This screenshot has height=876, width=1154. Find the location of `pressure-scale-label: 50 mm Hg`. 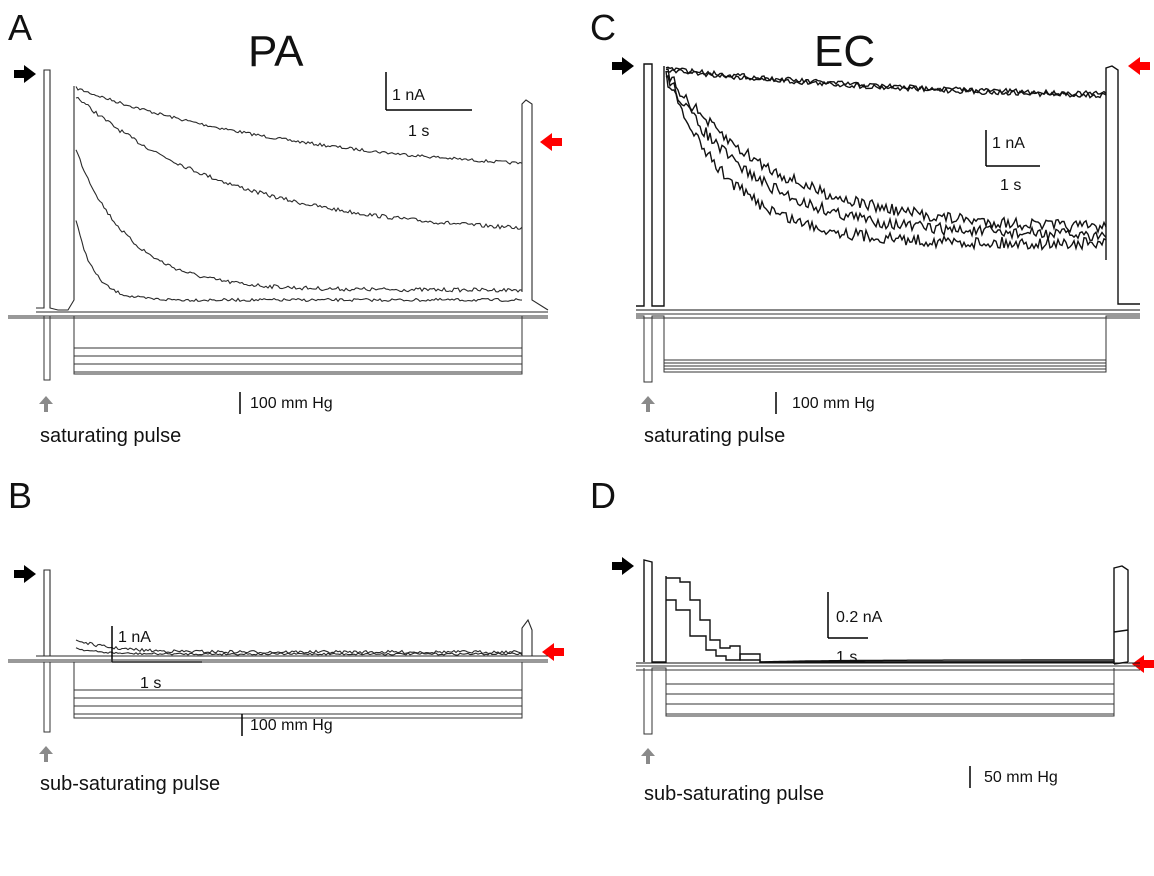

pressure-scale-label: 50 mm Hg is located at coordinates (1021, 777).